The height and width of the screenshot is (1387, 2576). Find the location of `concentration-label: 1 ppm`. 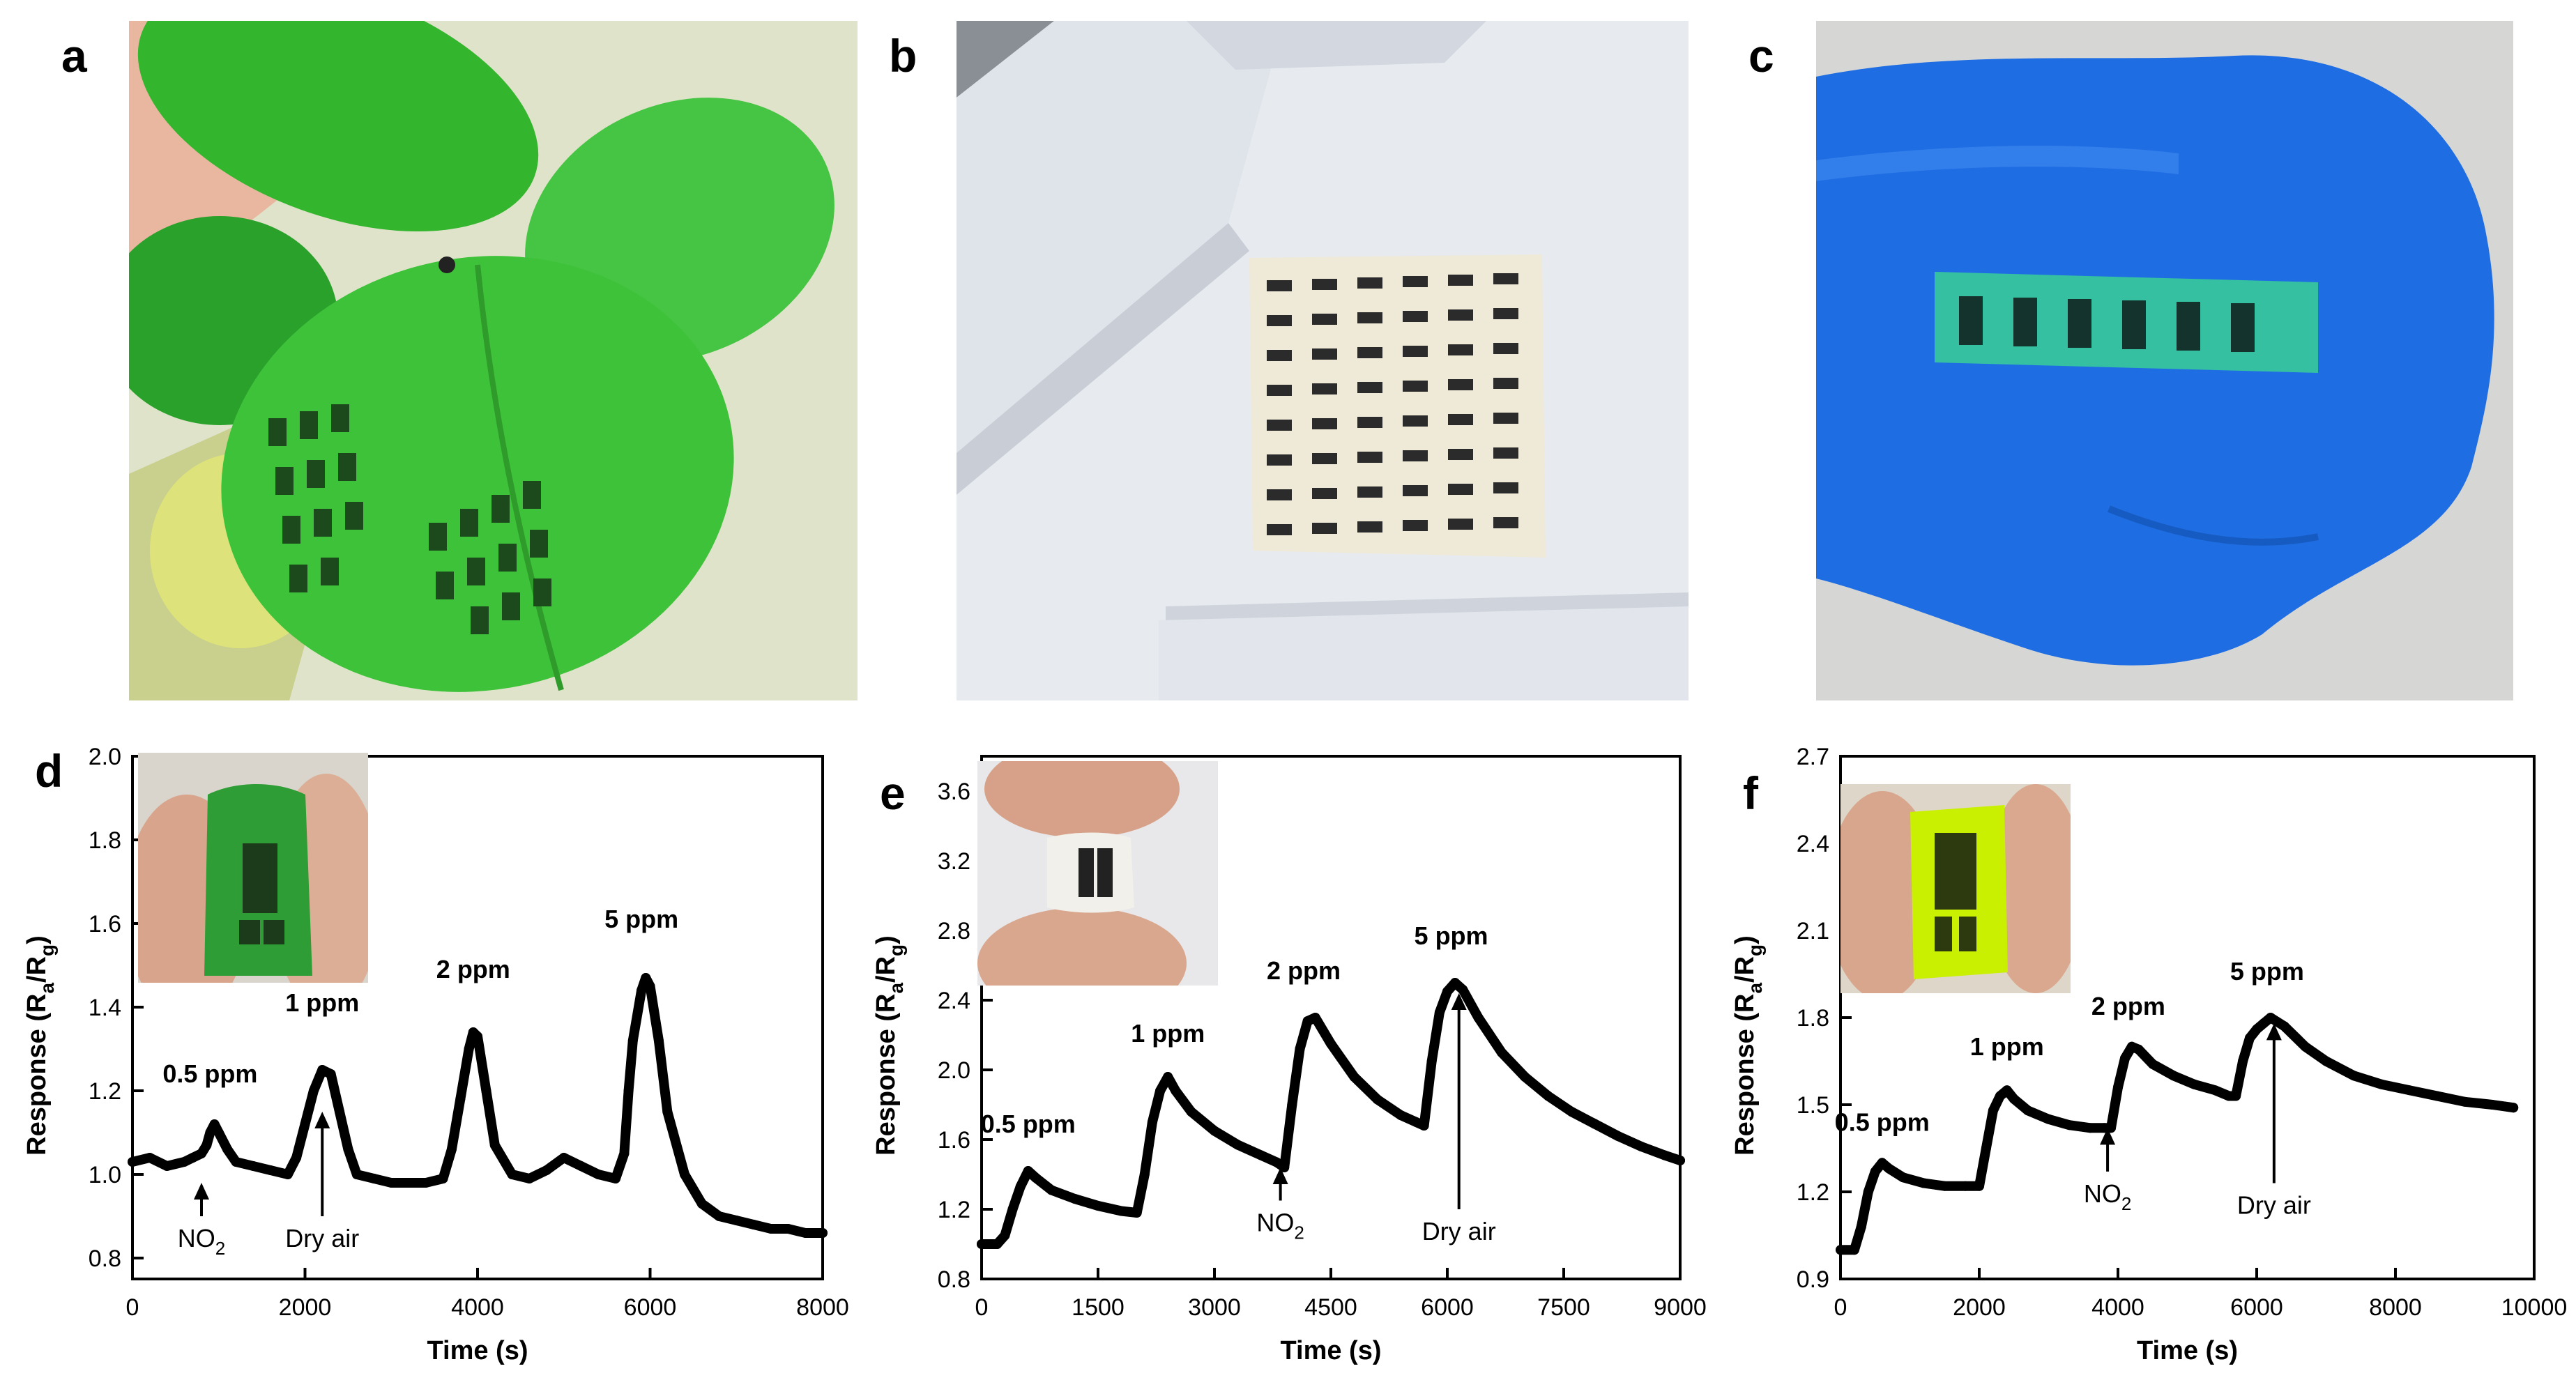

concentration-label: 1 ppm is located at coordinates (322, 1002).